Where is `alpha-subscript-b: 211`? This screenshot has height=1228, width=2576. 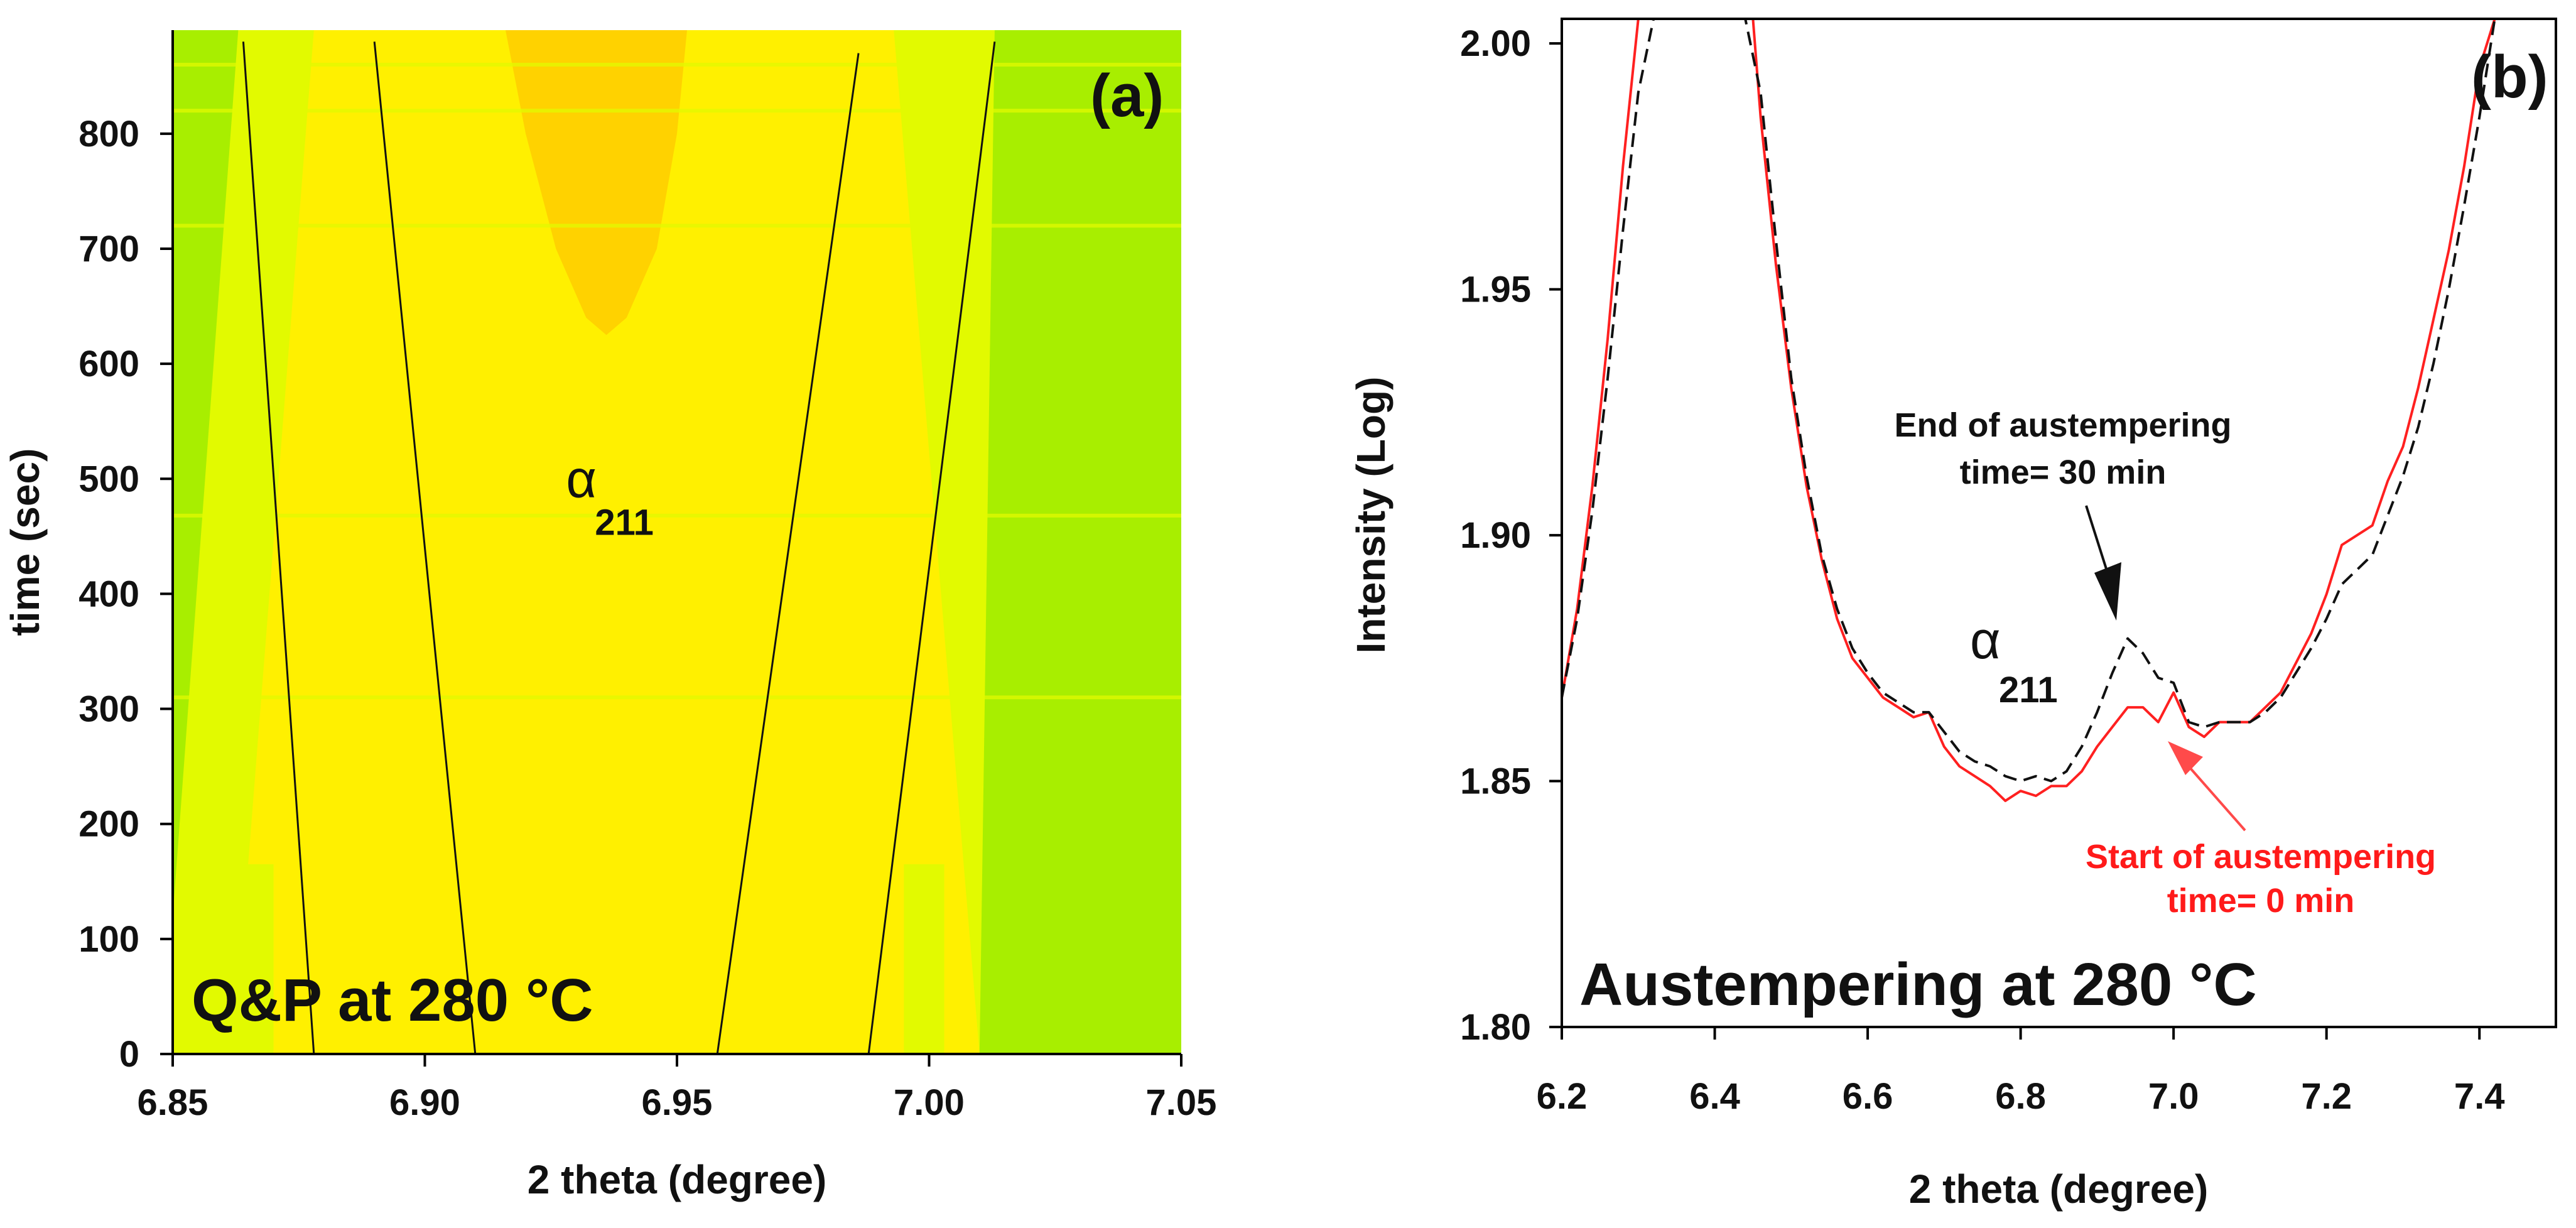 alpha-subscript-b: 211 is located at coordinates (2029, 690).